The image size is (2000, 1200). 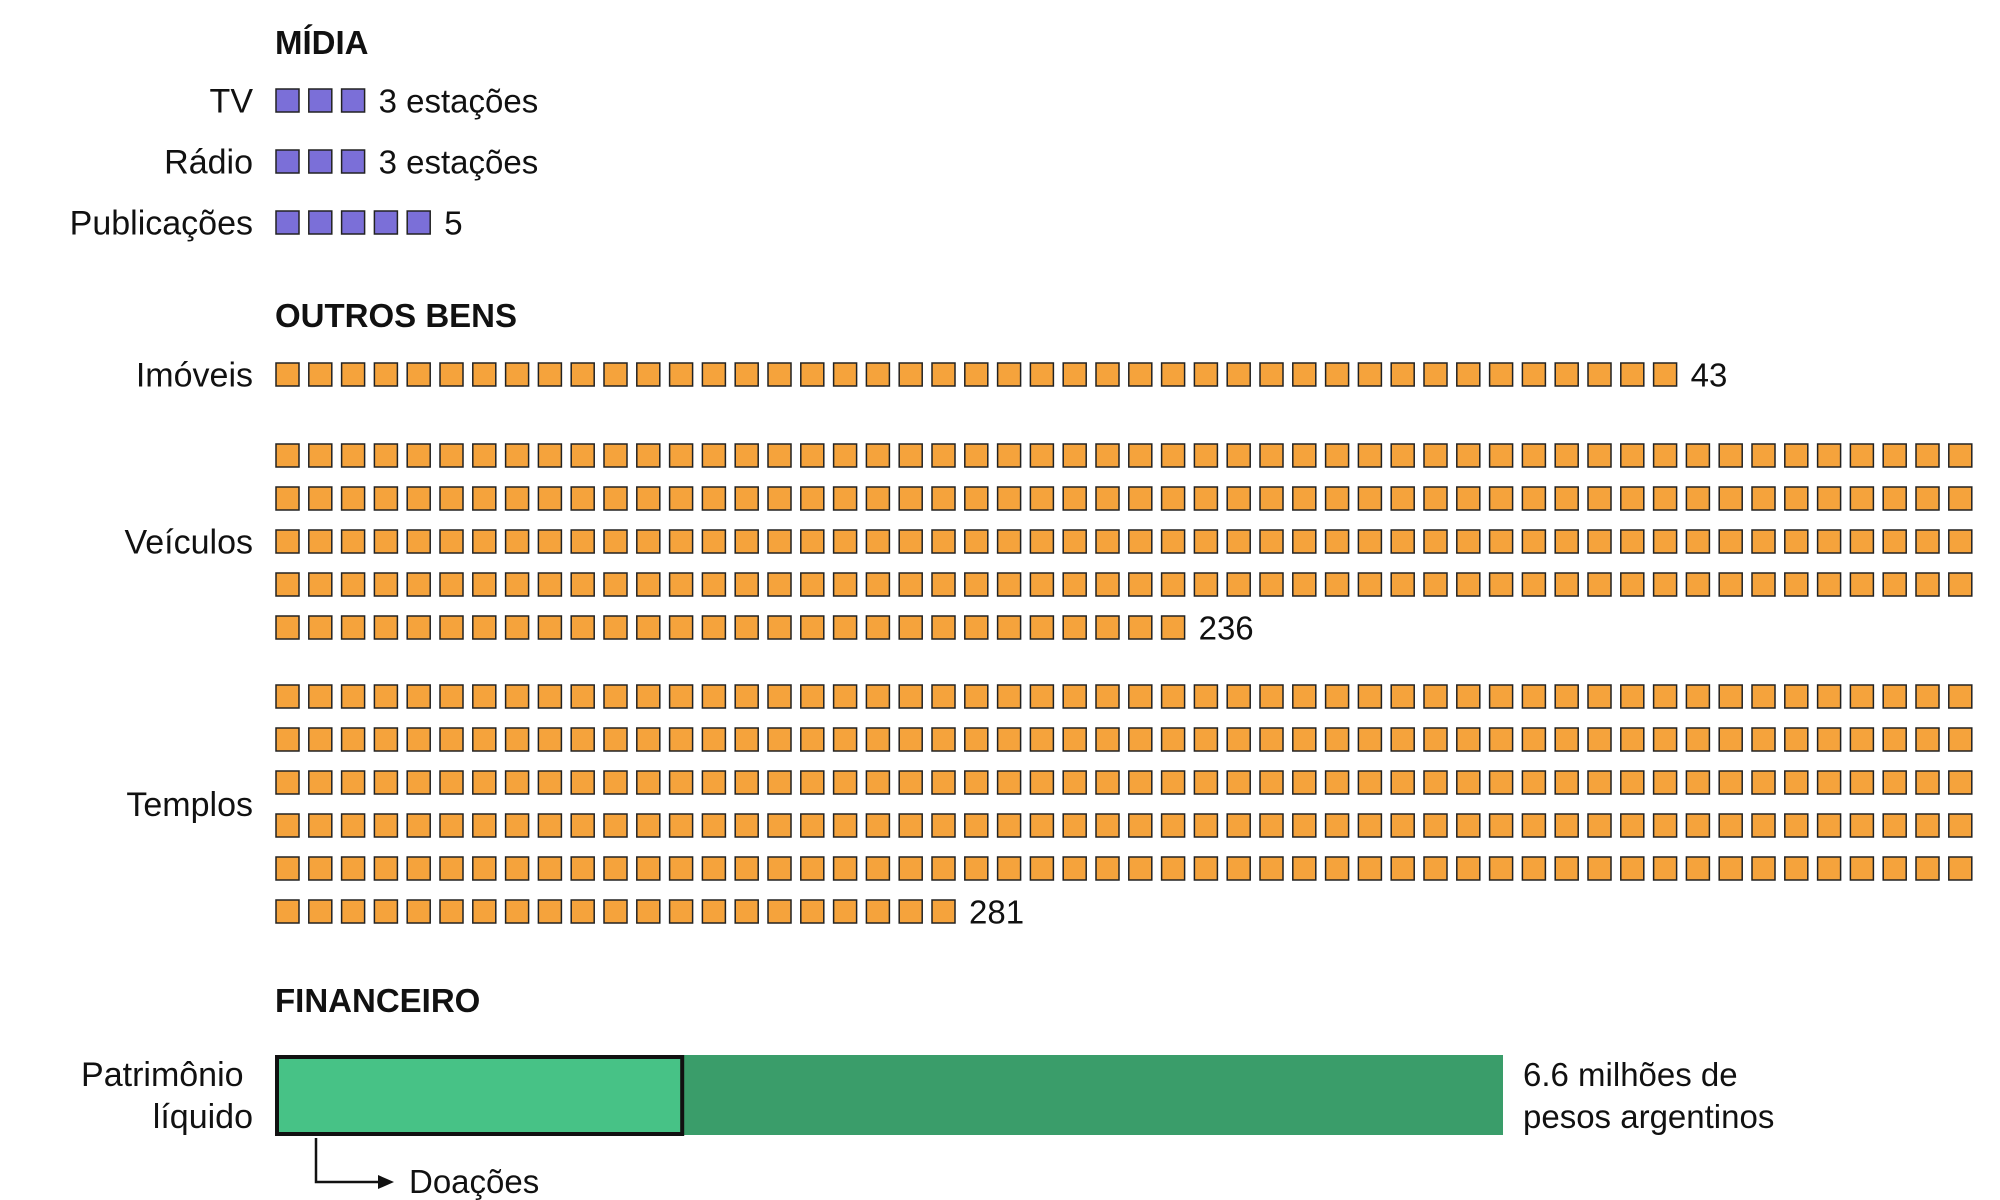 What do you see at coordinates (322, 42) in the screenshot?
I see `section-title-midia: MÍDIA` at bounding box center [322, 42].